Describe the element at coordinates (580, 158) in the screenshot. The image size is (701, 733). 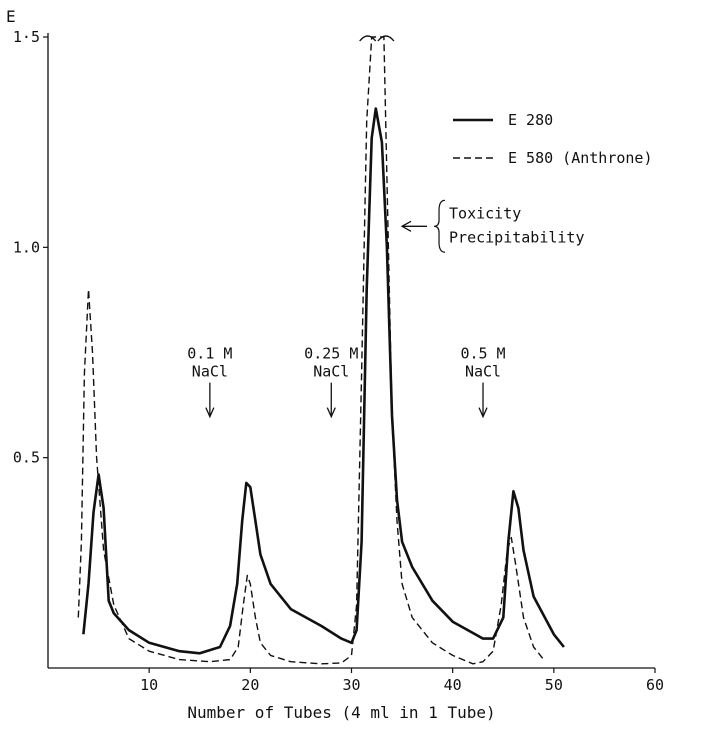
I see `legend-label: E 580 (Anthrone)` at that location.